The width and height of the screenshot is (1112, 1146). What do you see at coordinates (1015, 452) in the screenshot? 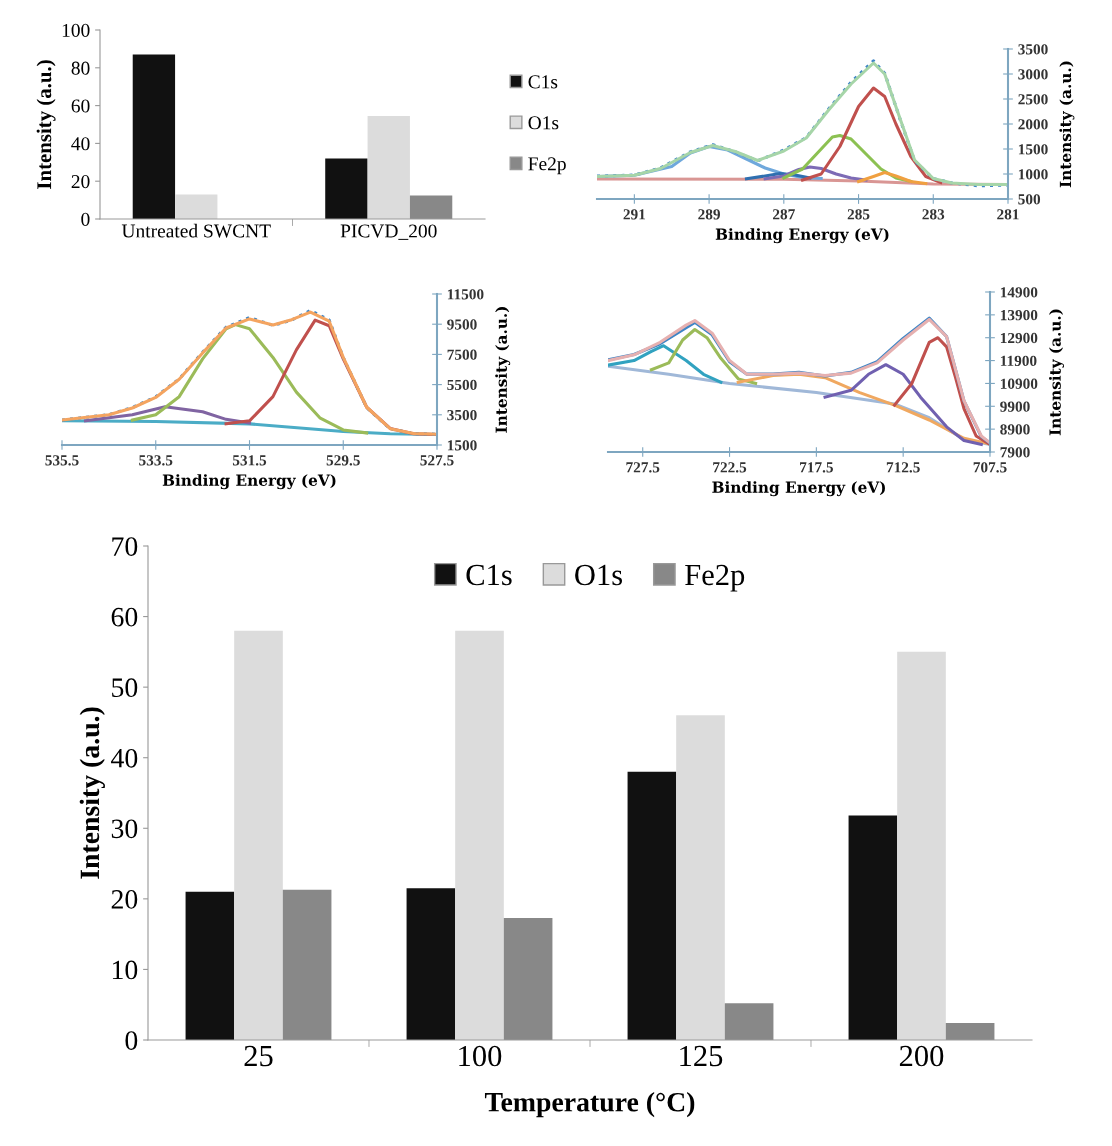
I see `y2-tick-label: 7900` at bounding box center [1015, 452].